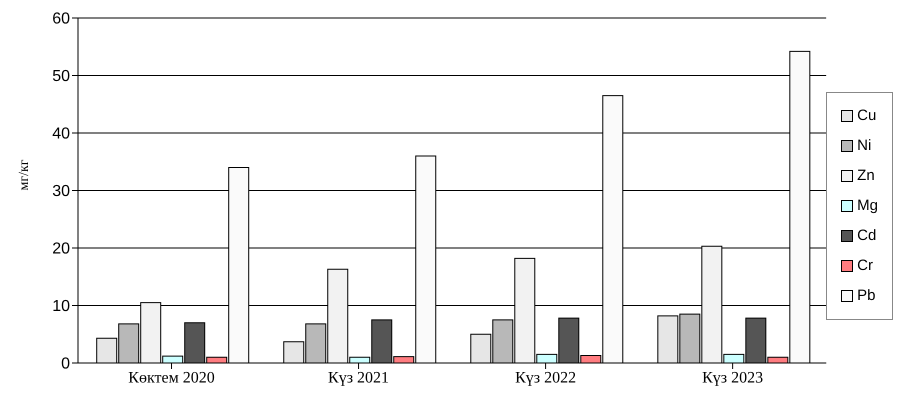 This screenshot has height=410, width=915. Describe the element at coordinates (61, 19) in the screenshot. I see `y-tick-label: 60` at that location.